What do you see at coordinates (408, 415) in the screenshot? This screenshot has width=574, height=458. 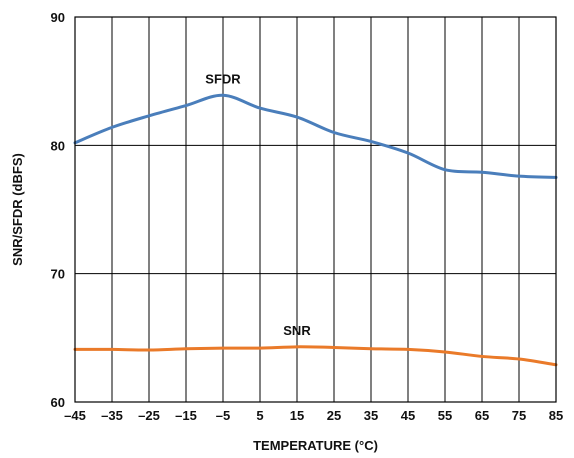 I see `x-tick-label: 45` at bounding box center [408, 415].